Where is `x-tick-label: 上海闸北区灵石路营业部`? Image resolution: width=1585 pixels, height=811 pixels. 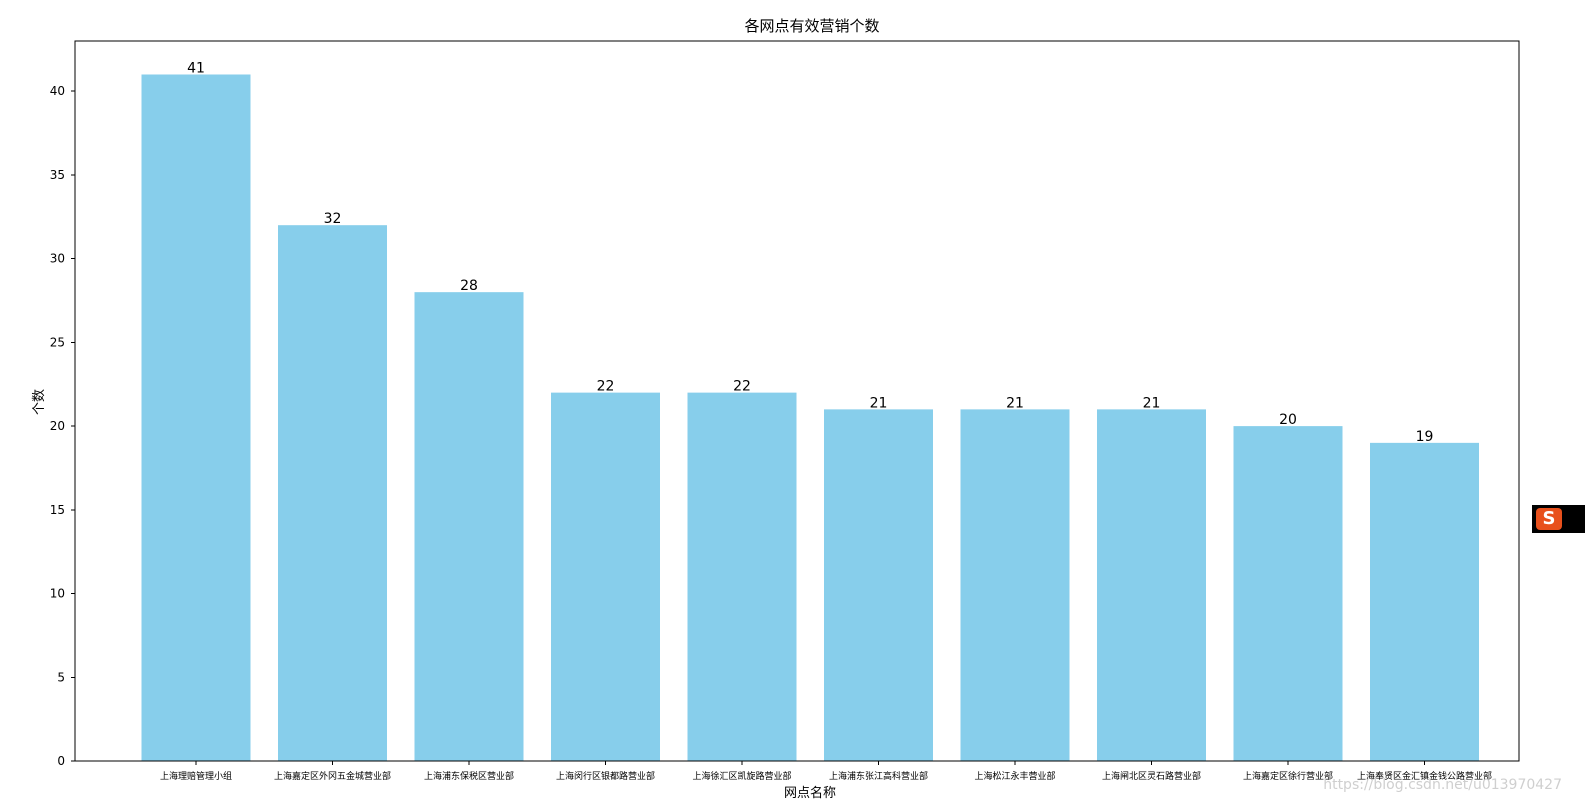 x-tick-label: 上海闸北区灵石路营业部 is located at coordinates (1151, 776).